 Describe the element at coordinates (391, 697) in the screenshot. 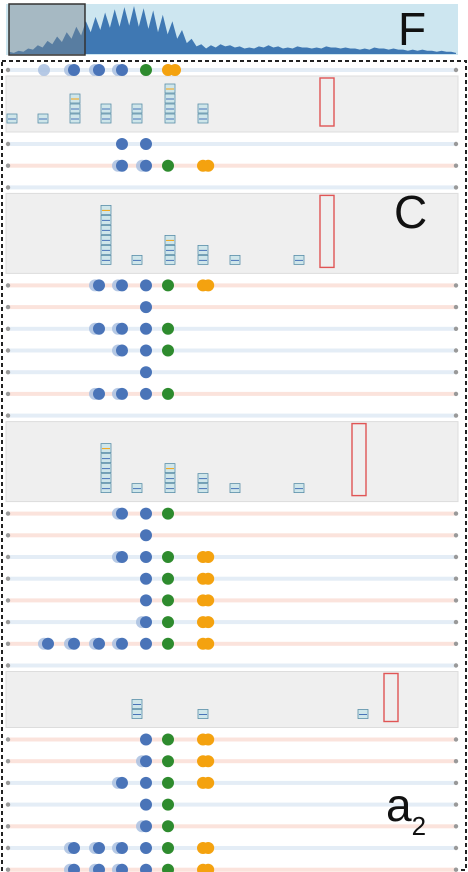

I see `highlight-box` at that location.